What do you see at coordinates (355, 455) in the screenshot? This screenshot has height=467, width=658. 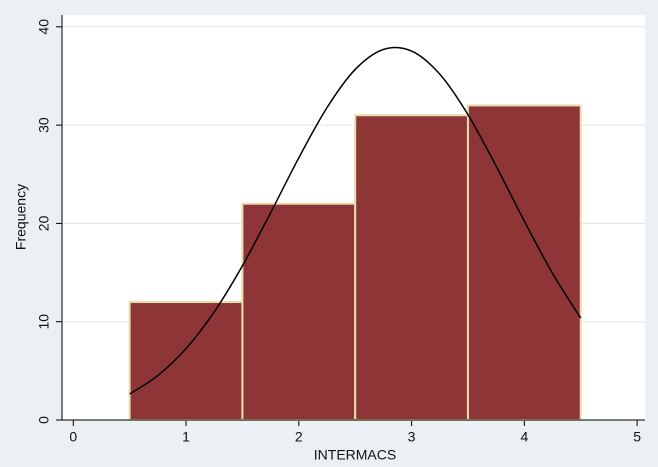 I see `x-axis-title: INTERMACS` at bounding box center [355, 455].